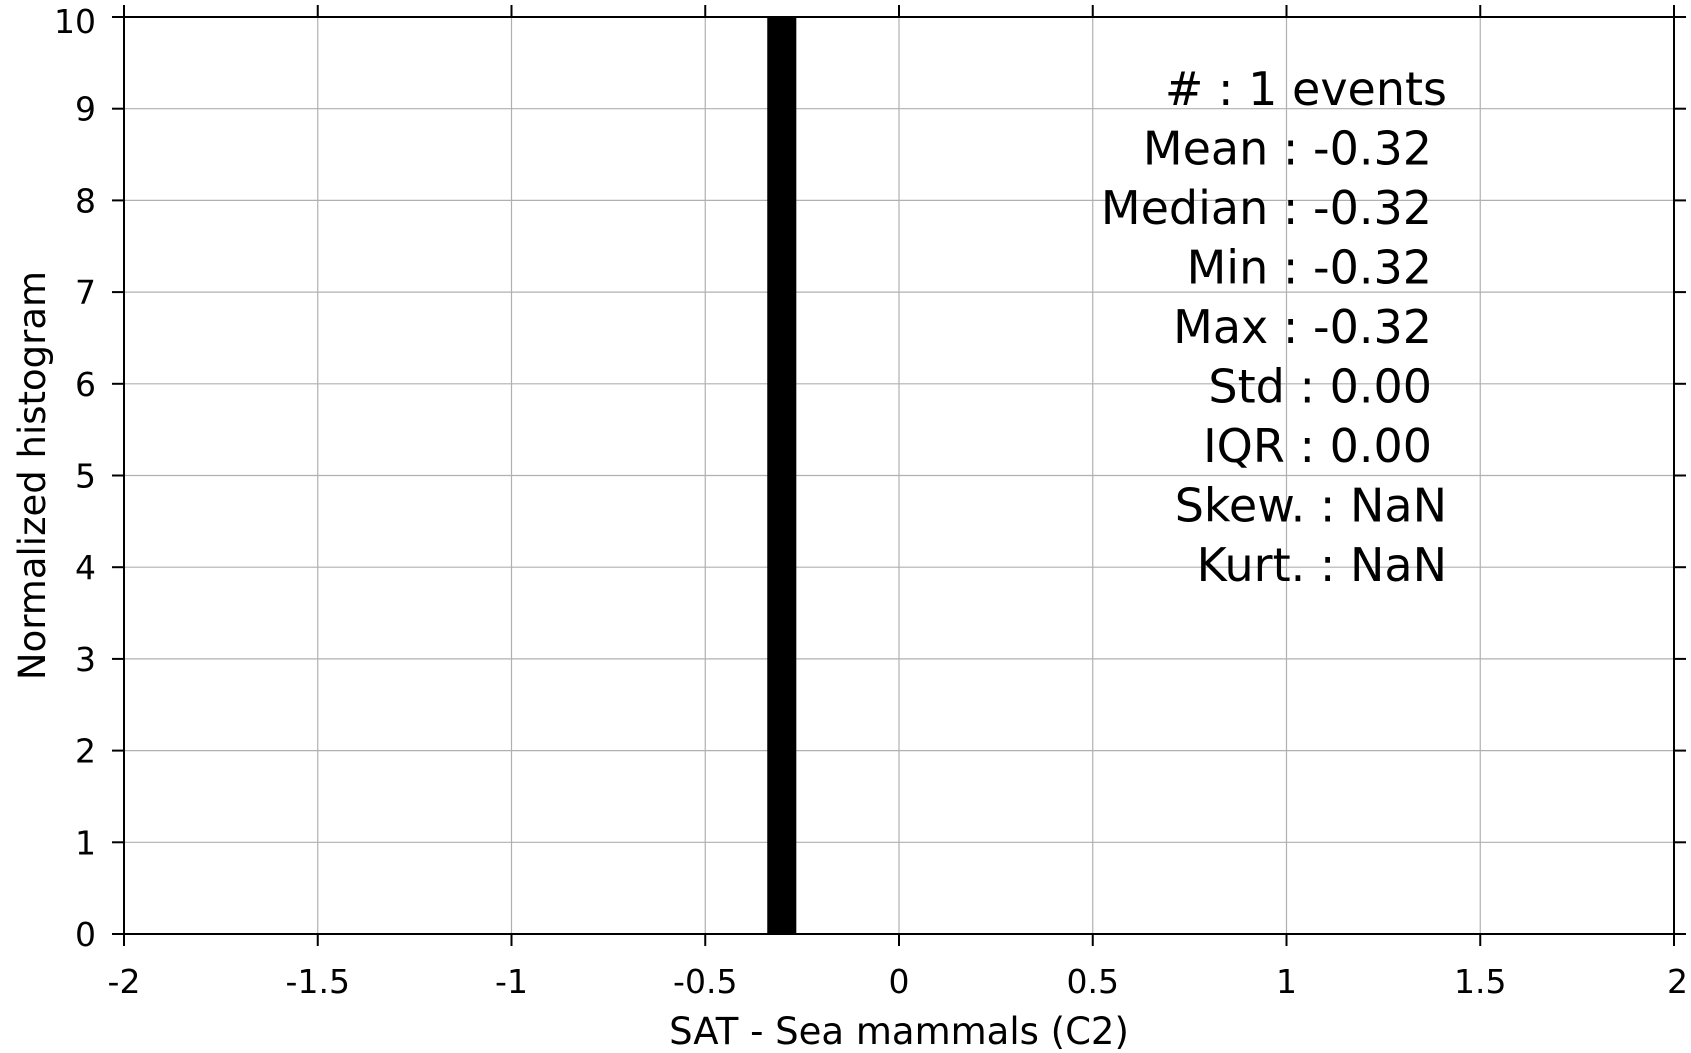  Describe the element at coordinates (85, 567) in the screenshot. I see `y-tick-label: 4` at that location.